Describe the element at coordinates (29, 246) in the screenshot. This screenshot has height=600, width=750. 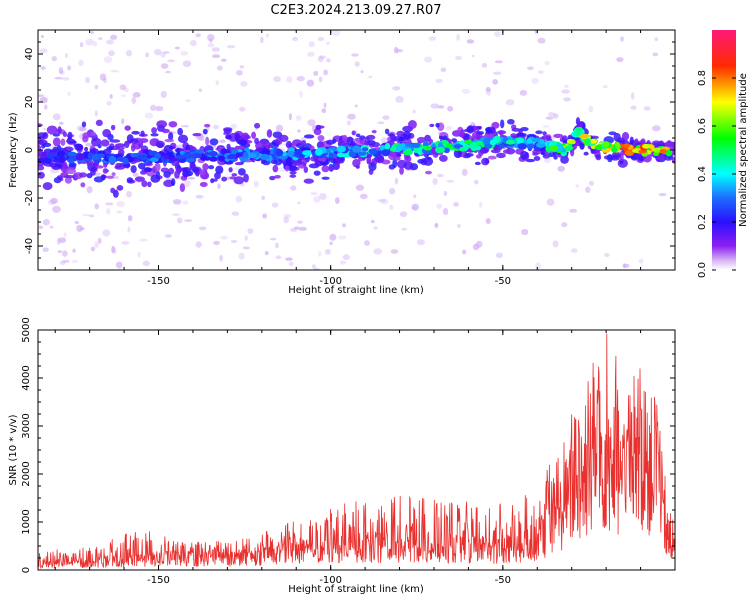
I see `spectrogram-y-tick-label: -40` at that location.